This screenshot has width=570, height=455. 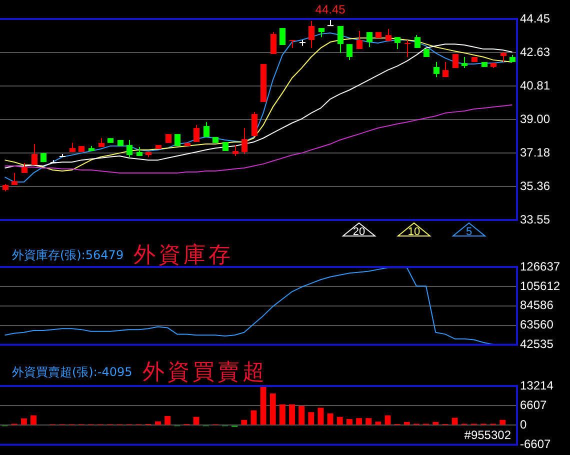 What do you see at coordinates (534, 405) in the screenshot?
I see `y-tick-label: 6607` at bounding box center [534, 405].